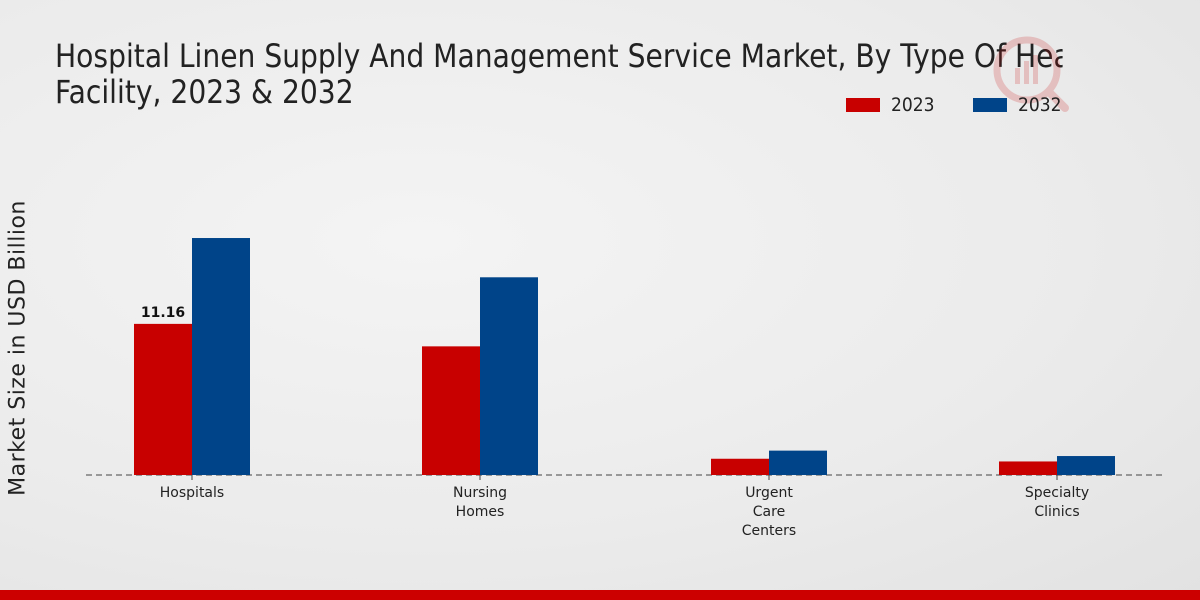  What do you see at coordinates (480, 502) in the screenshot?
I see `x-tick-label: Nursing Homes` at bounding box center [480, 502].